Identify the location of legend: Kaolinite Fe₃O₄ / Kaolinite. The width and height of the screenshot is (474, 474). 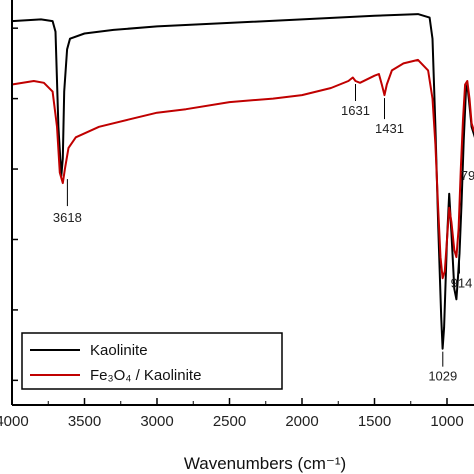
(152, 361).